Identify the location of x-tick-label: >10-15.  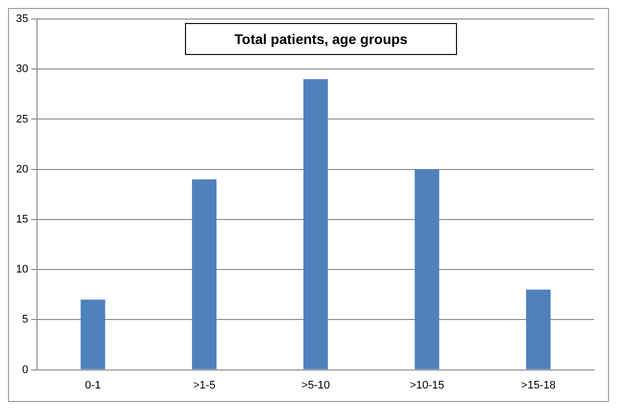
(427, 385).